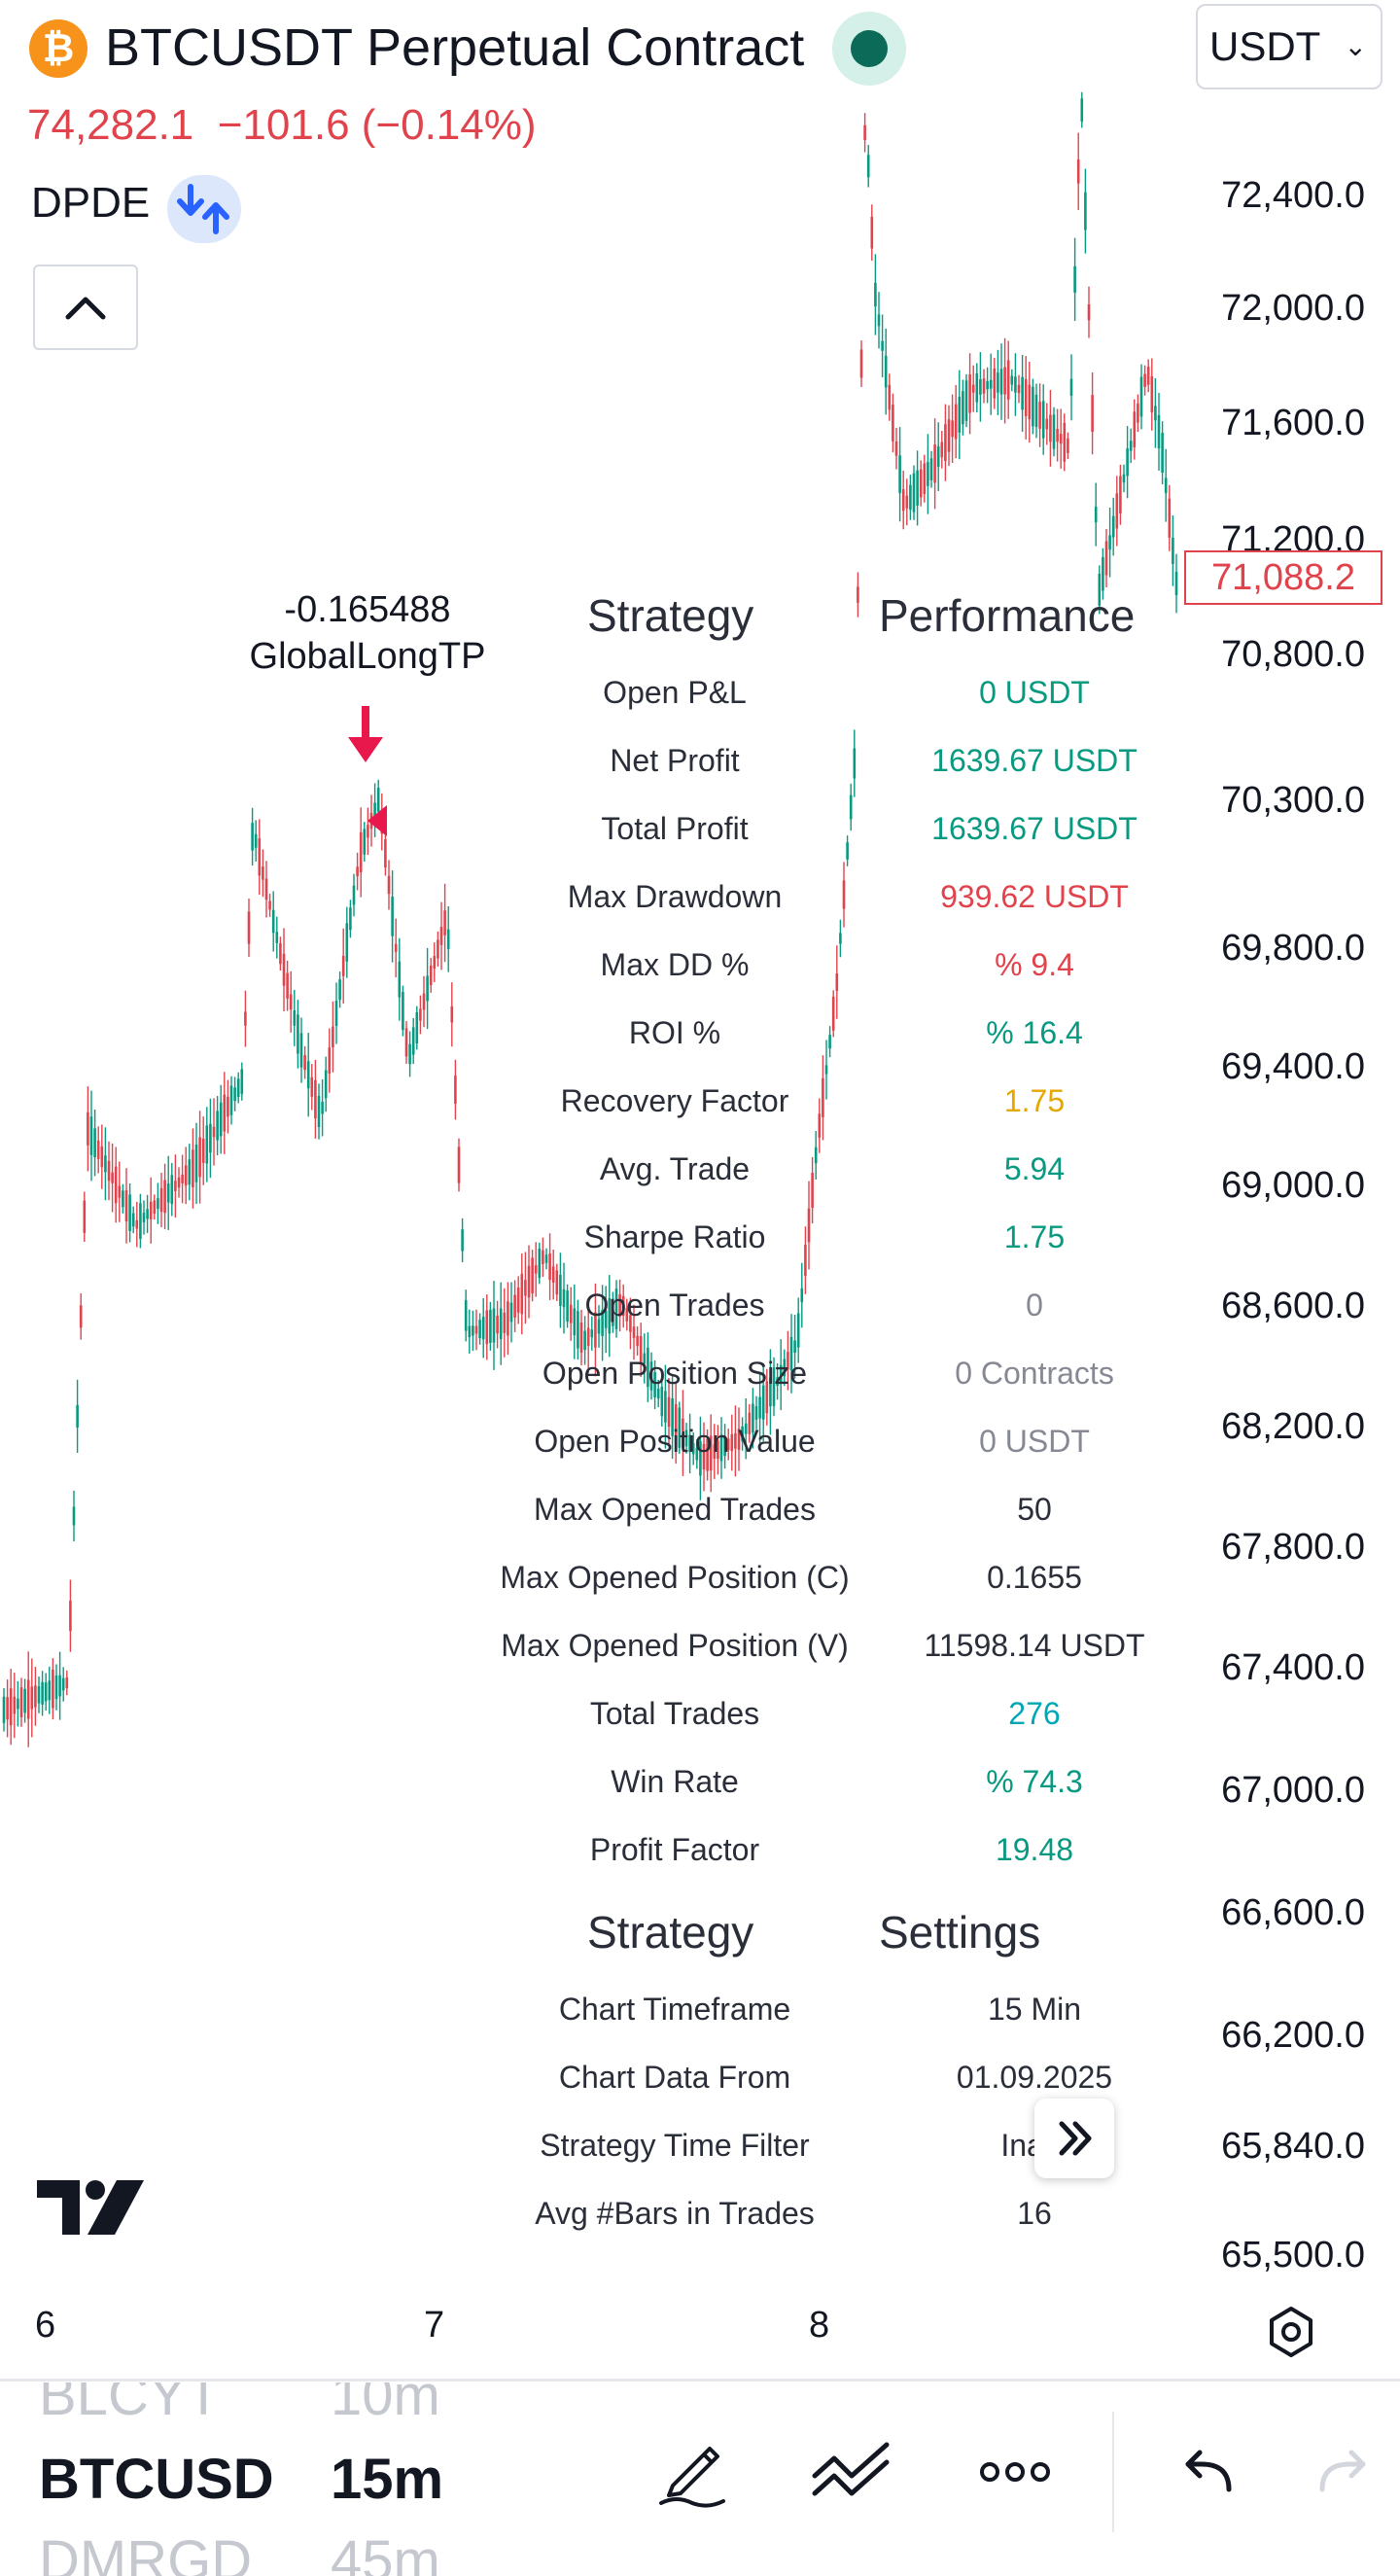  I want to click on scroll-to-realtime-button, so click(1074, 2139).